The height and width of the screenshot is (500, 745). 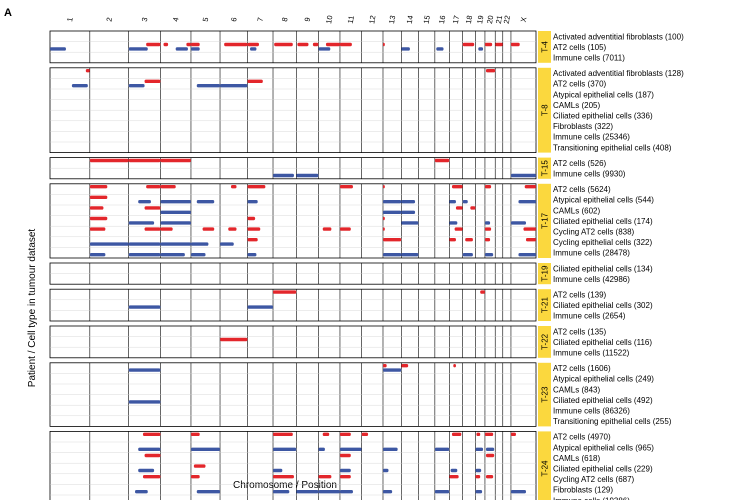 I want to click on chromosome-tick-label: 20, so click(x=490, y=20).